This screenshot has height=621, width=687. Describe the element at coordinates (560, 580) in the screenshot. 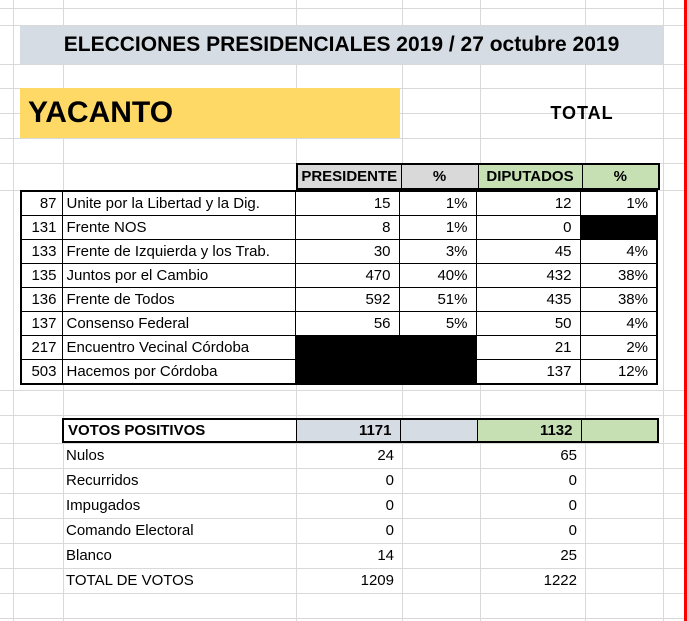

I see `summary-diputados-value: 1222` at that location.